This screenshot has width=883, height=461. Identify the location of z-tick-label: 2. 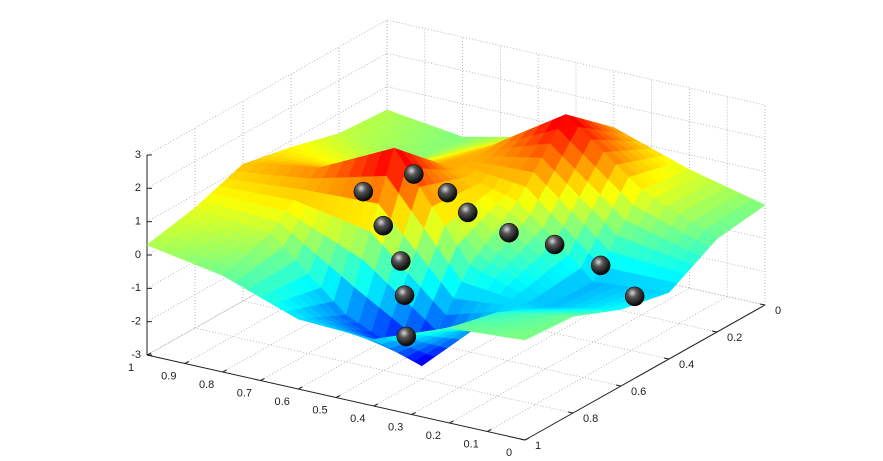
(138, 188).